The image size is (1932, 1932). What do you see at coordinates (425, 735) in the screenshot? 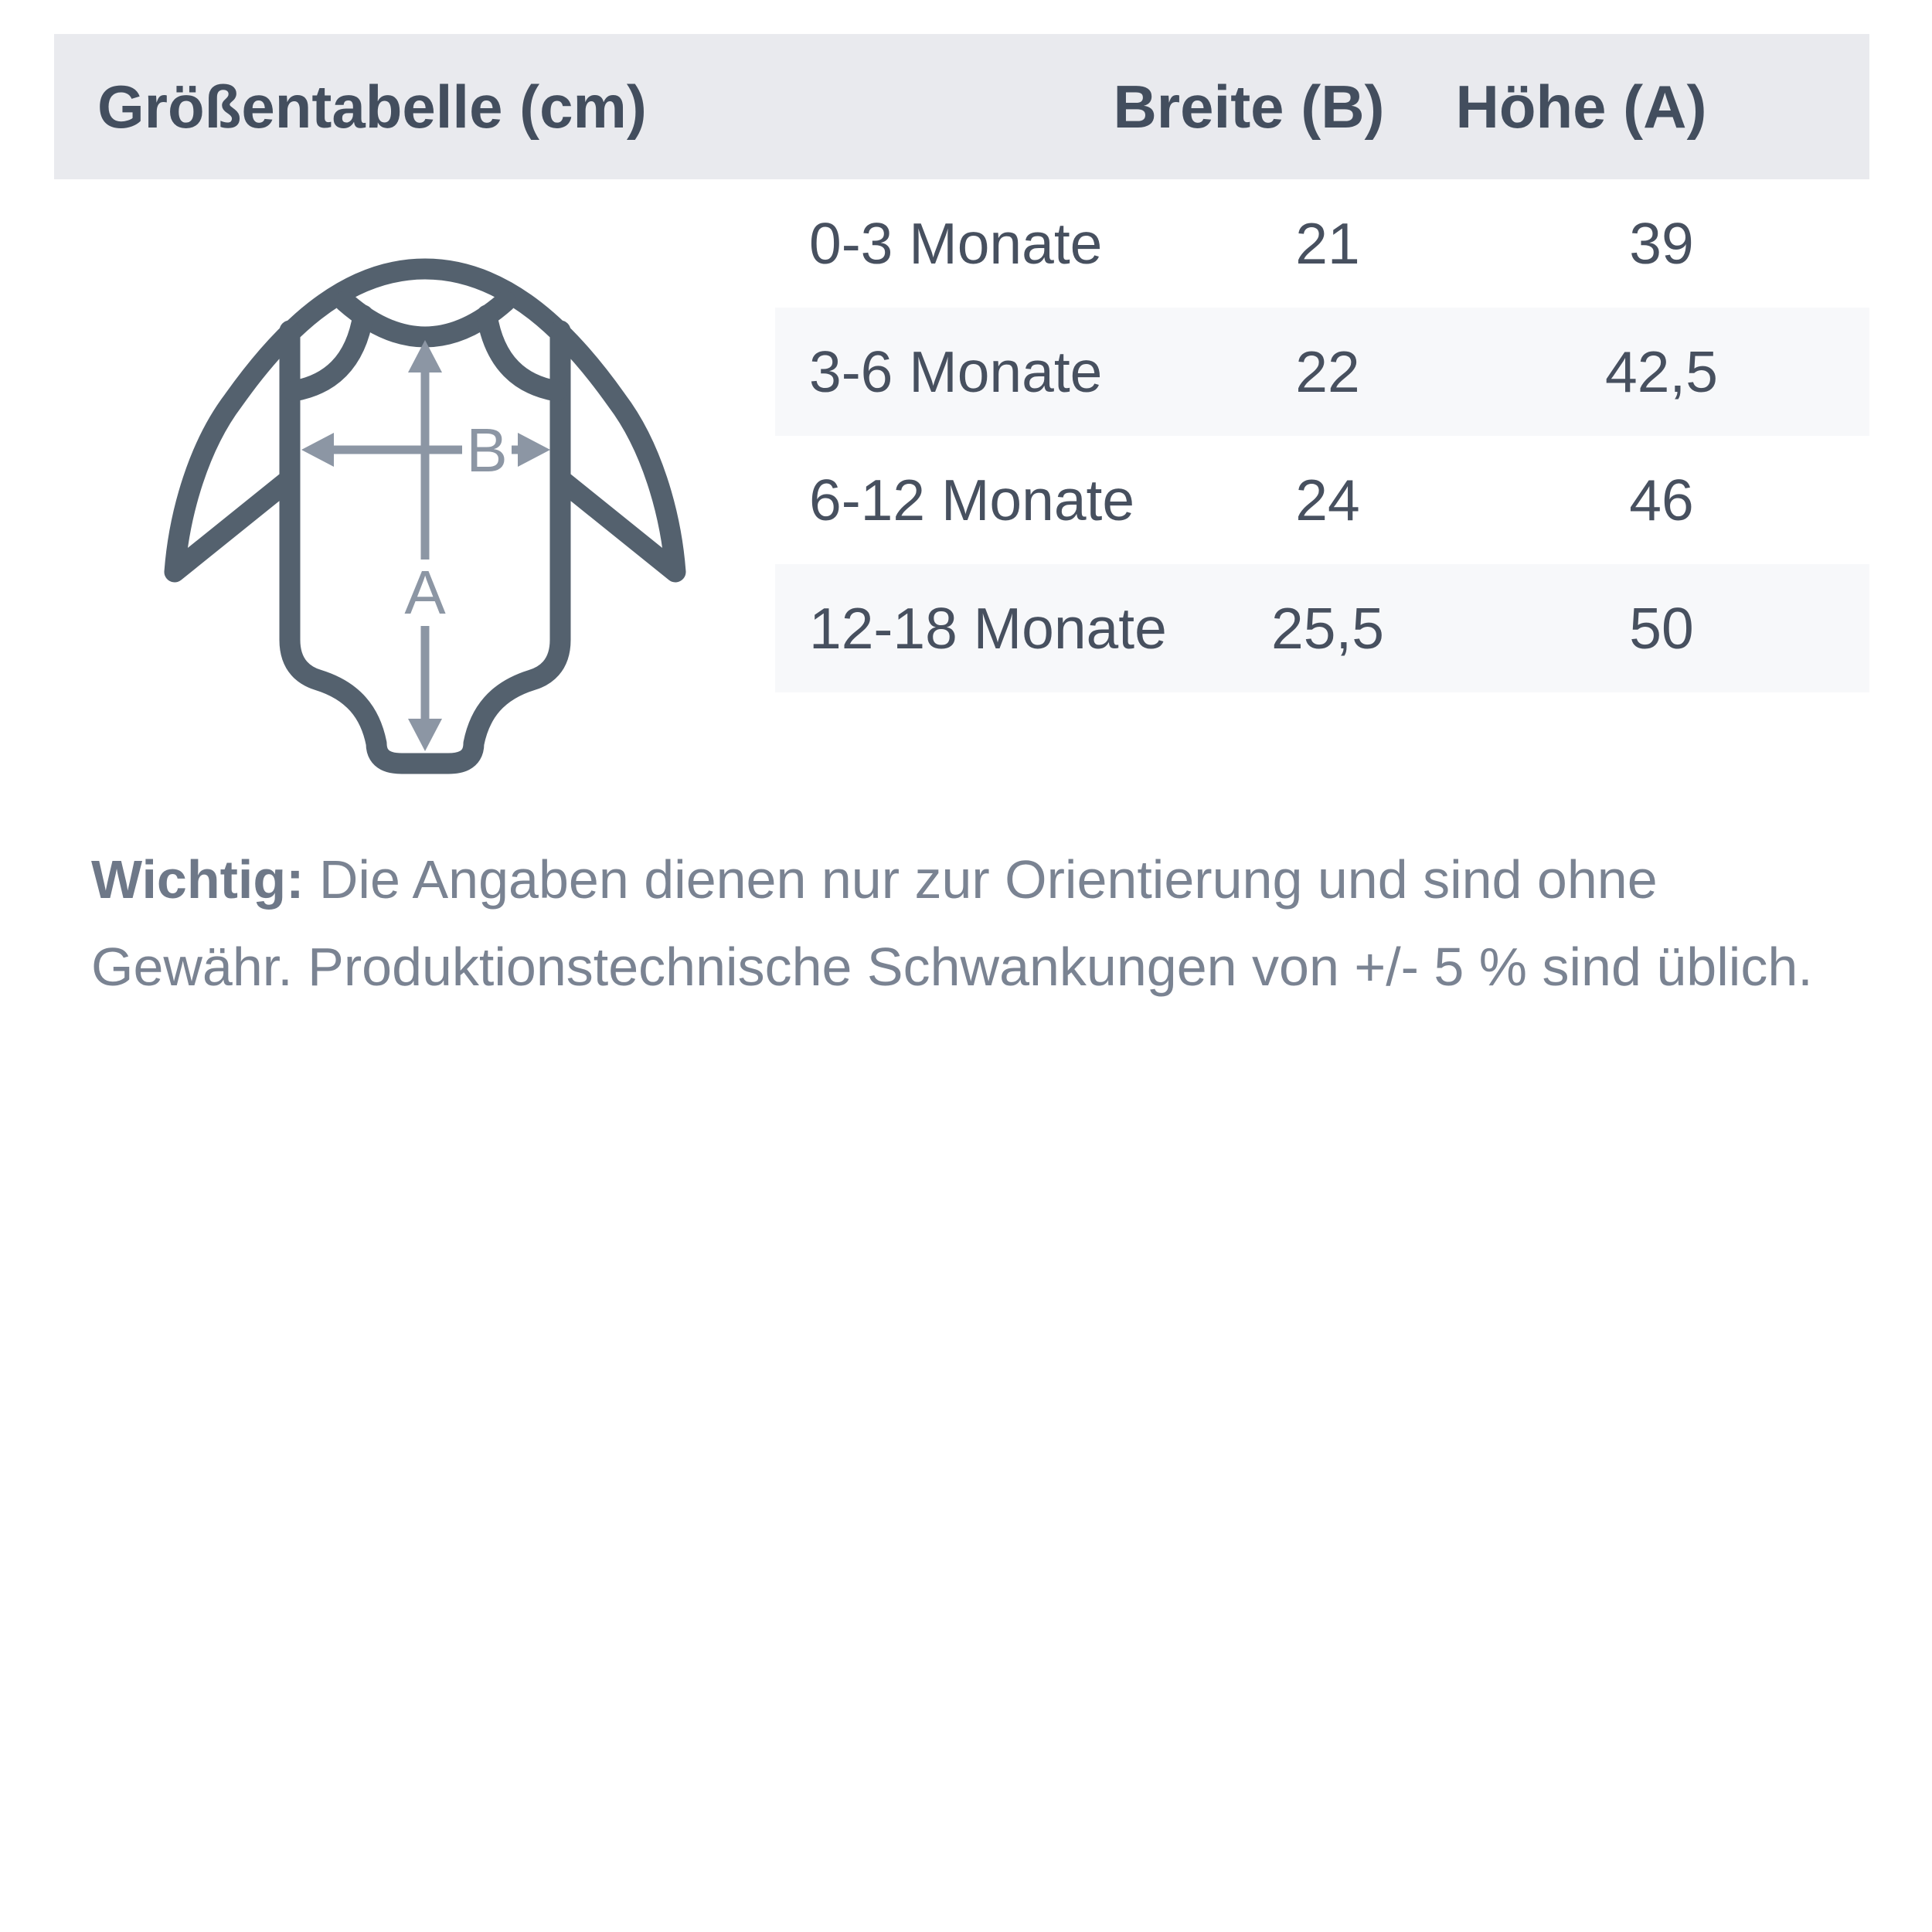
I see `arrow-a-head-down` at bounding box center [425, 735].